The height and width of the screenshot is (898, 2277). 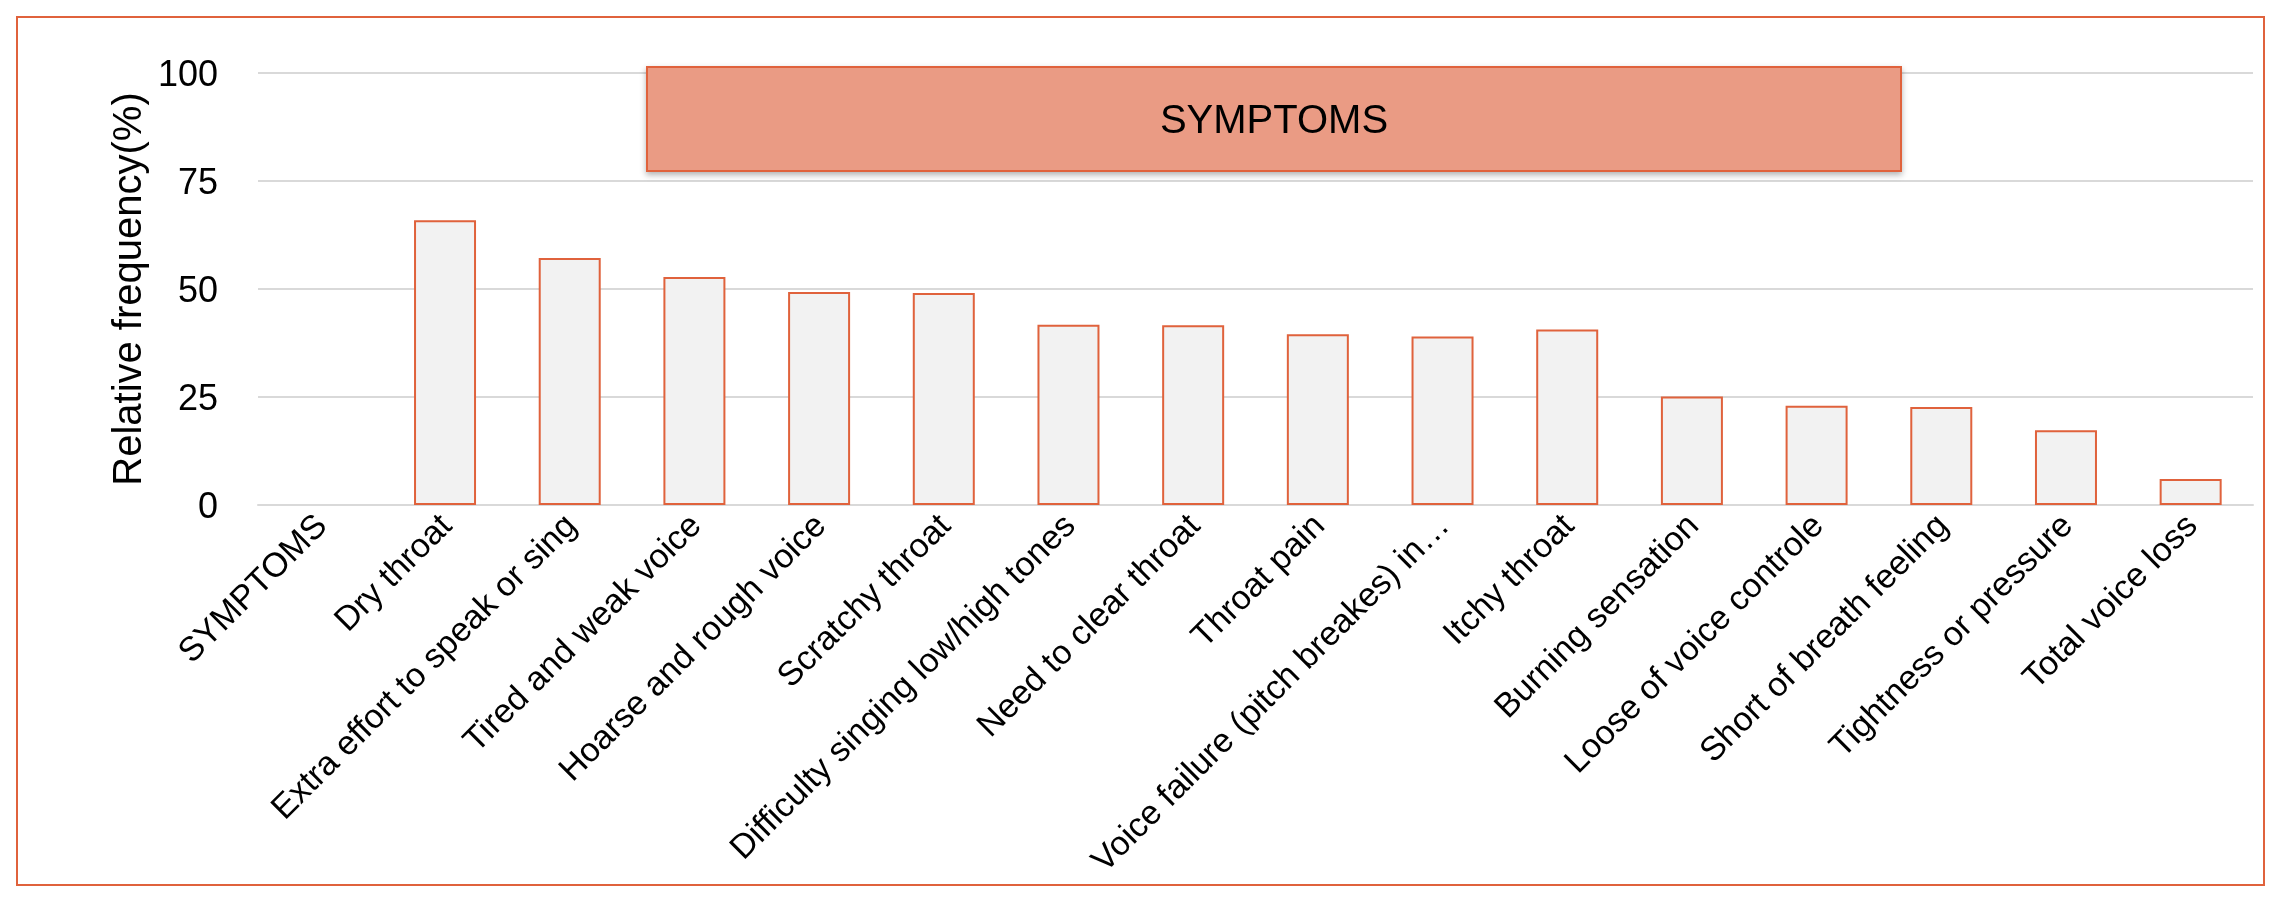 What do you see at coordinates (197, 181) in the screenshot?
I see `y-tick-label: 75` at bounding box center [197, 181].